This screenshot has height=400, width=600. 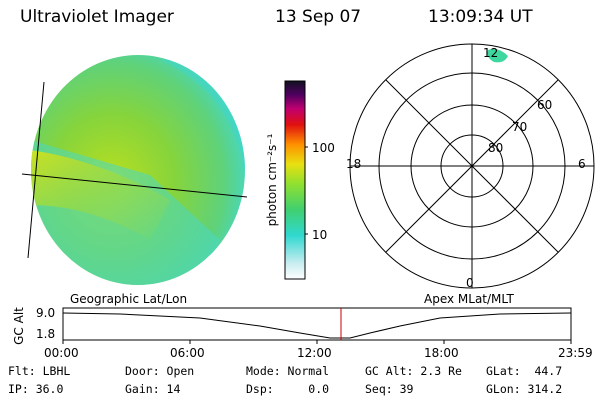 What do you see at coordinates (97, 17) in the screenshot?
I see `app-title: Ultraviolet Imager` at bounding box center [97, 17].